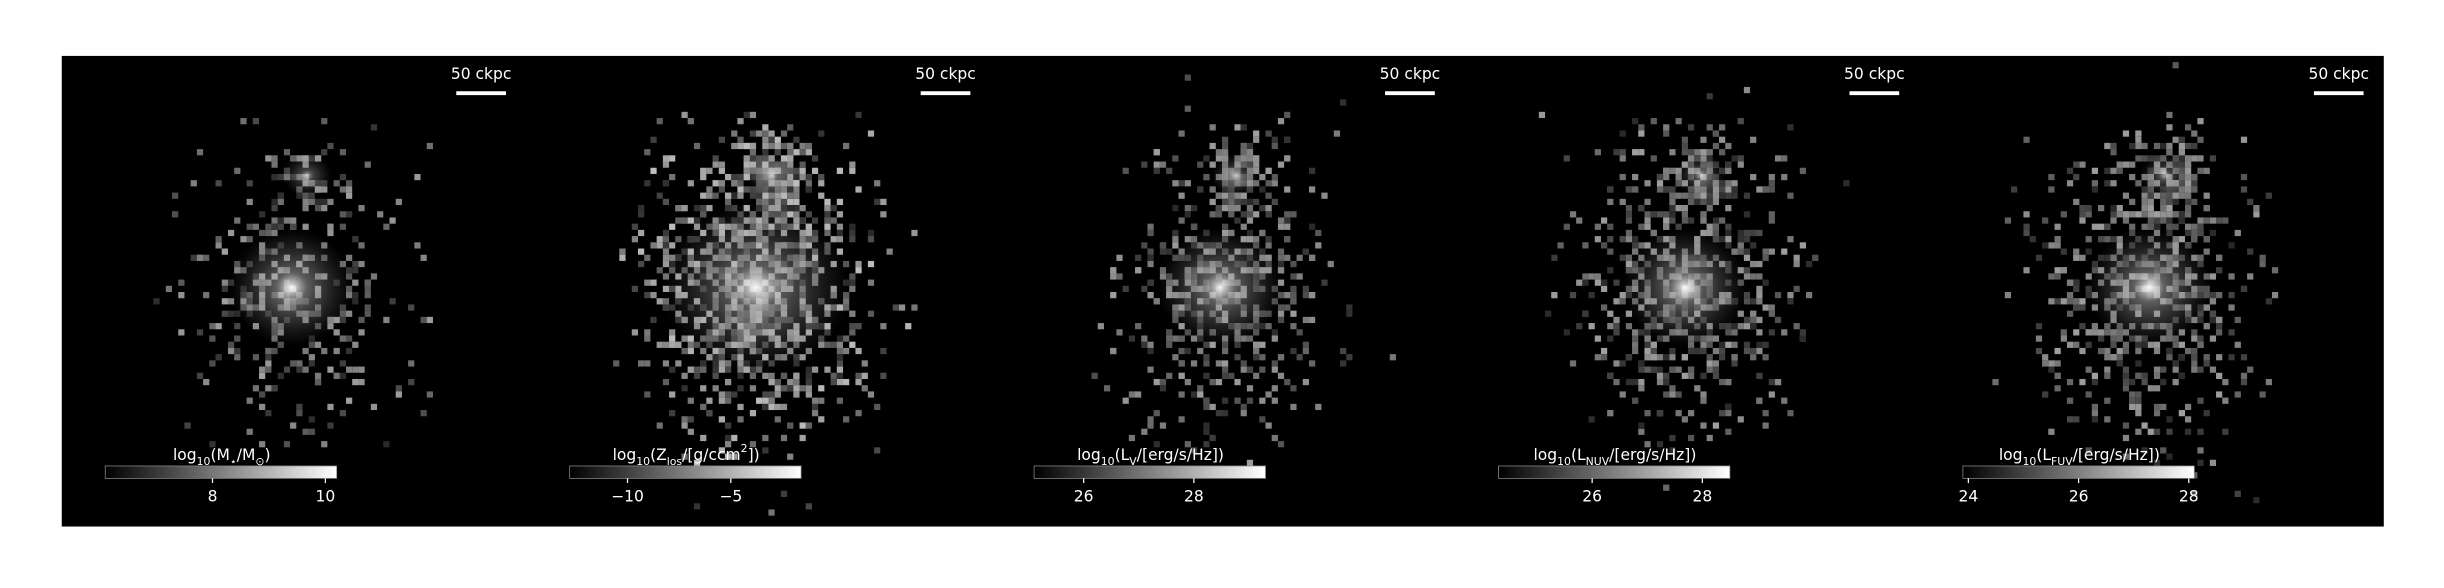 Image resolution: width=2444 pixels, height=588 pixels. Describe the element at coordinates (711, 455) in the screenshot. I see `label-part: /[g/ccm` at that location.